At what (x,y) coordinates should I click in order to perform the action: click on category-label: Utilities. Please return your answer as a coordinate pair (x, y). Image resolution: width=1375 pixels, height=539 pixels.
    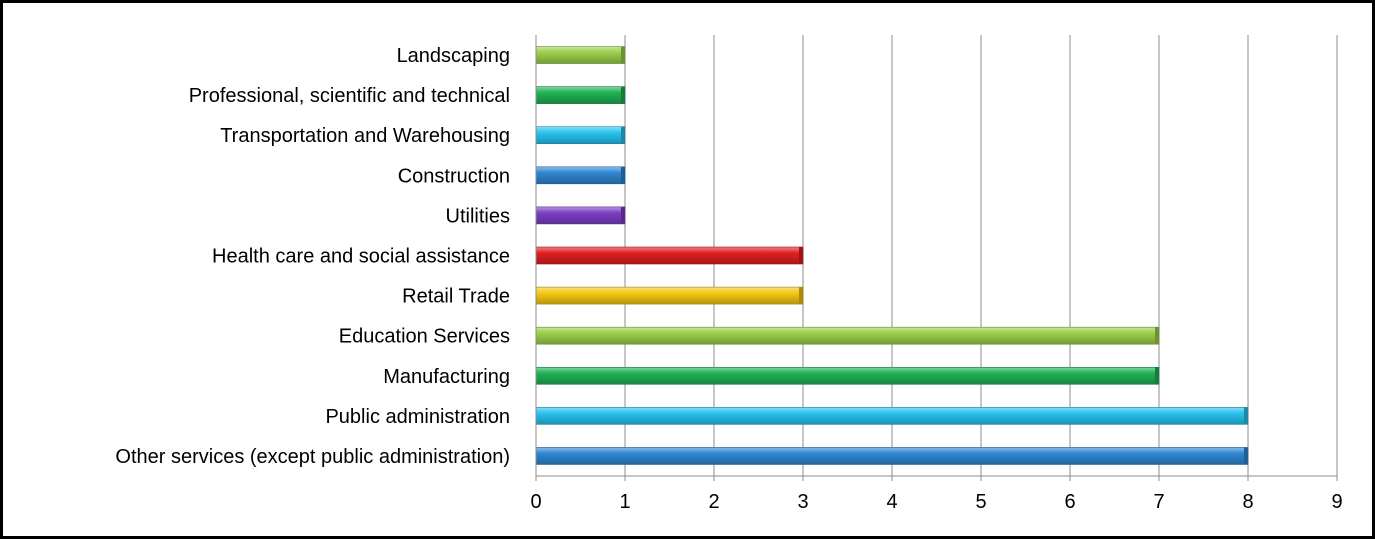
    Looking at the image, I should click on (478, 216).